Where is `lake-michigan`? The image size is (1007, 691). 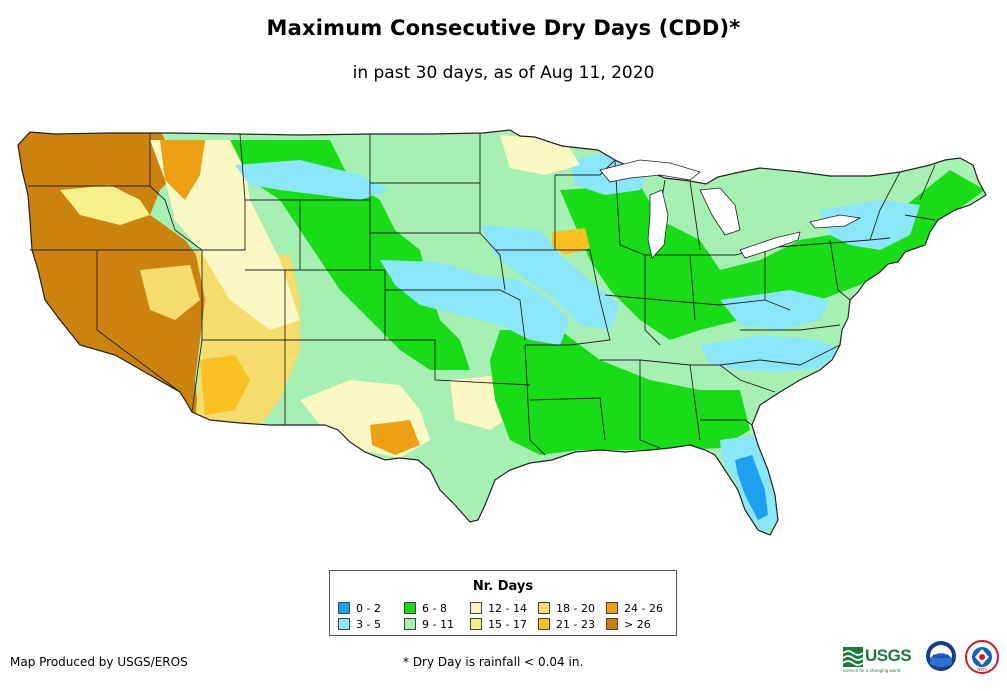 lake-michigan is located at coordinates (658, 224).